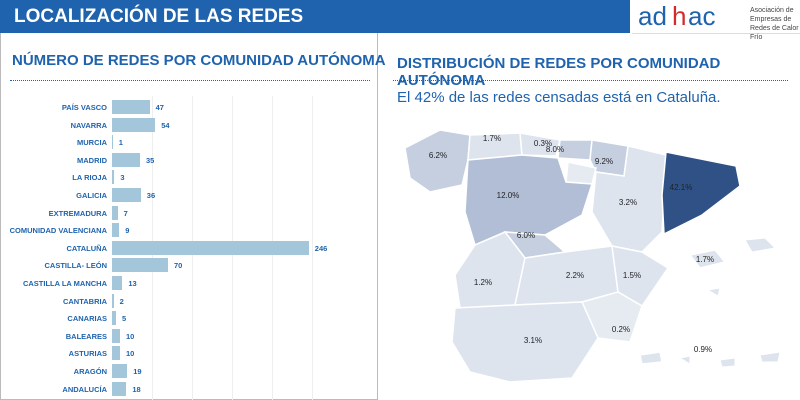  I want to click on map-region-cantabria, so click(540, 144).